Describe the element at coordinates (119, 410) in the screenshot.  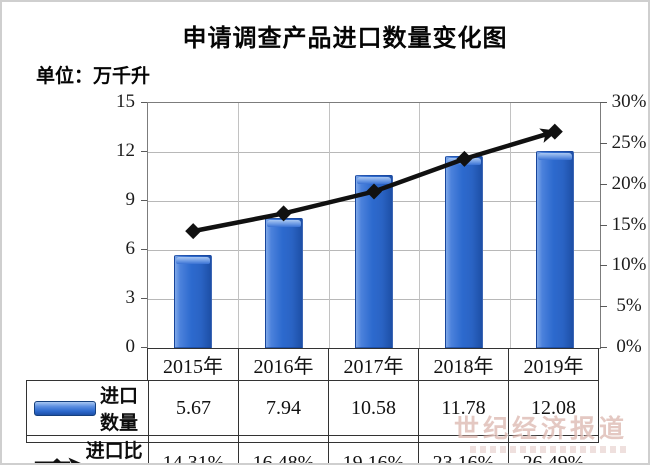
I see `series-label: 进口数量` at that location.